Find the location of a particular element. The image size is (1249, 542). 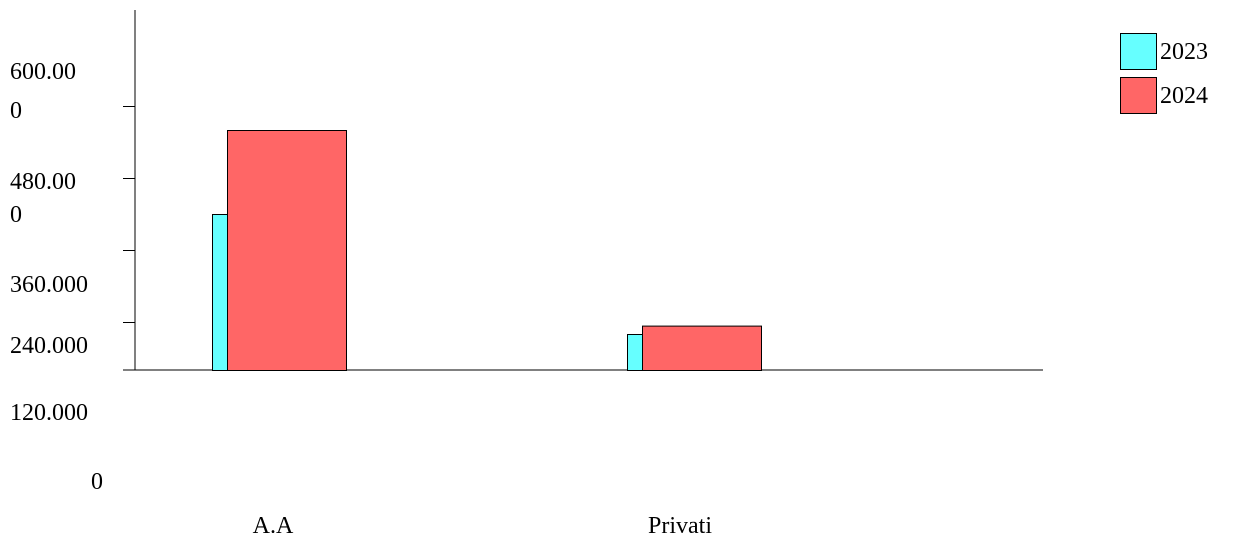

category-labels: A.A Privati is located at coordinates (483, 526).